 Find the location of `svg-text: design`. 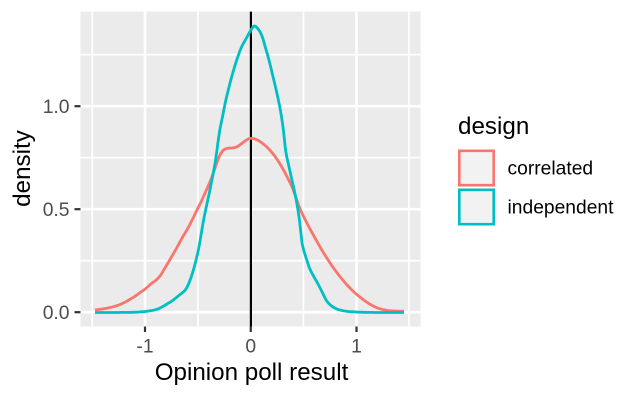

svg-text: design is located at coordinates (493, 126).